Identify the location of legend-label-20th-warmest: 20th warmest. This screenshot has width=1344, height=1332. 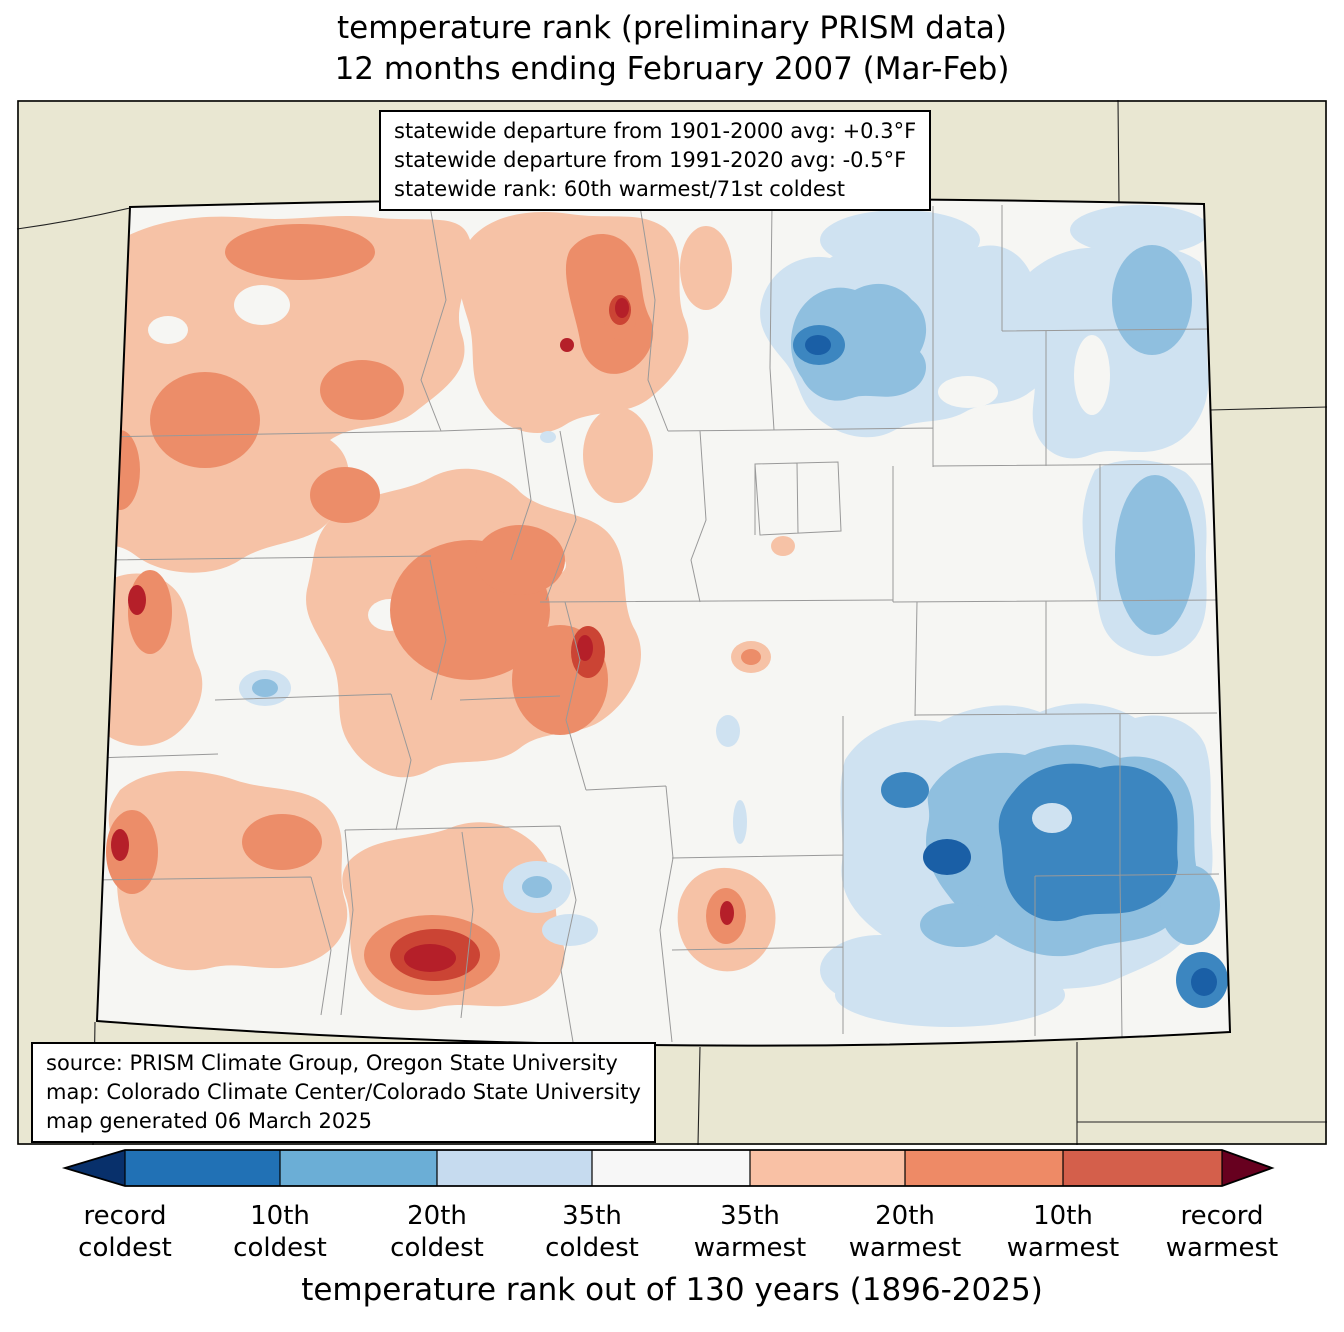
(905, 1232).